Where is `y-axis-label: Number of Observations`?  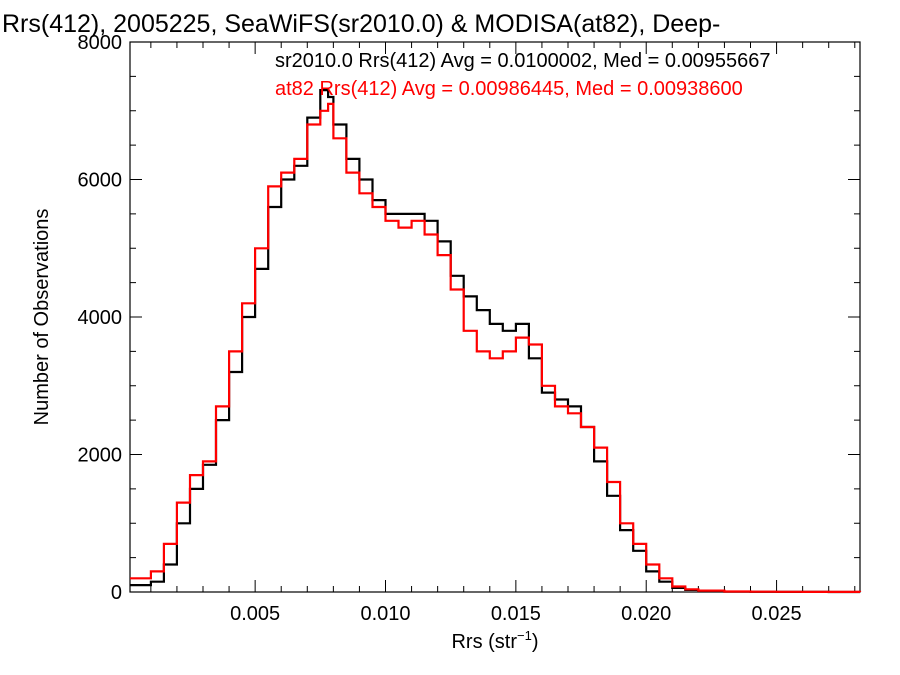
y-axis-label: Number of Observations is located at coordinates (42, 317).